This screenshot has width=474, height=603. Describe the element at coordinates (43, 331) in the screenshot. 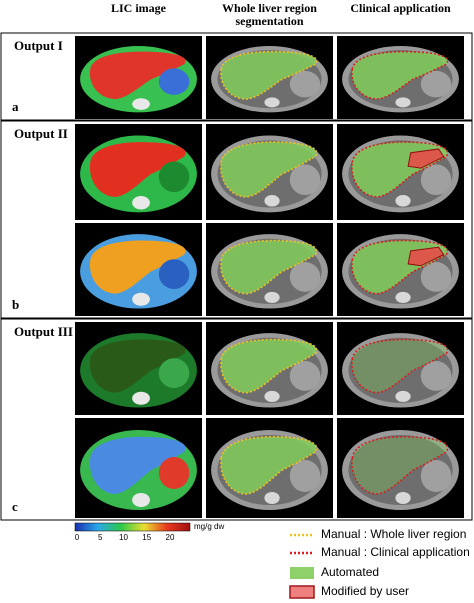

I see `panel-label: Output III` at that location.